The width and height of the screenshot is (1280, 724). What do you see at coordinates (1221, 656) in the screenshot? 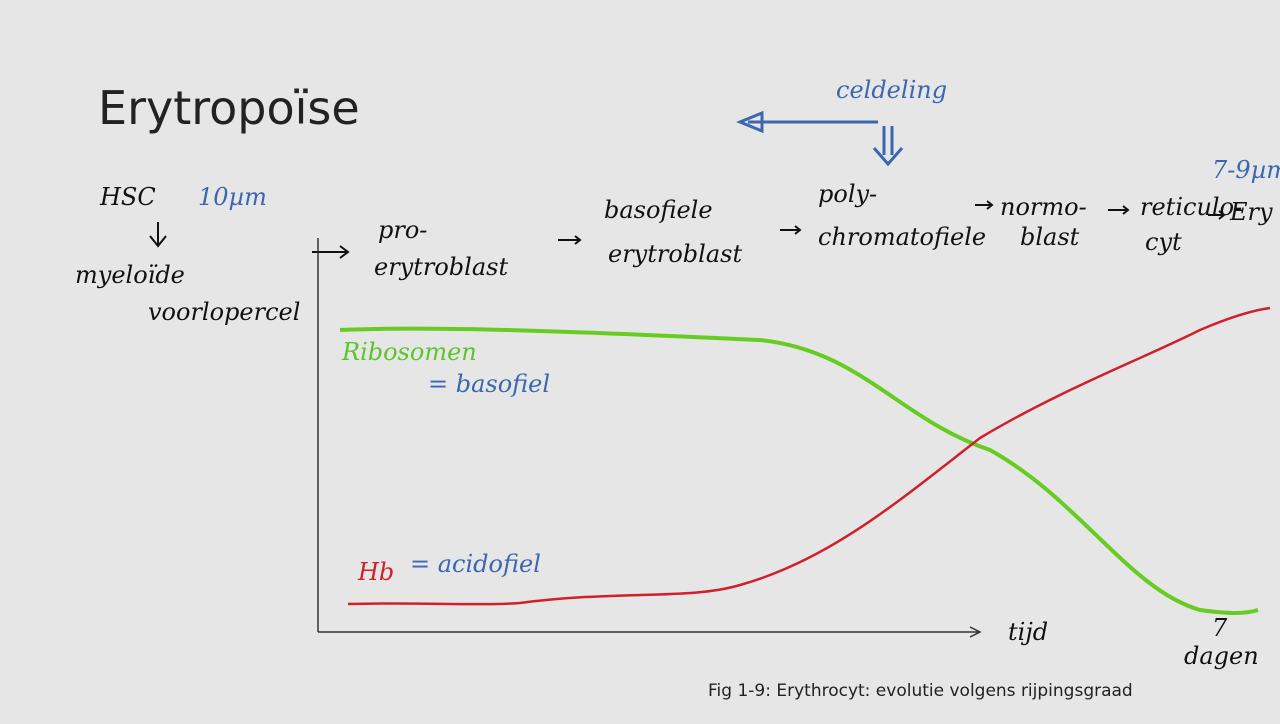
I see `axis-label: dagen` at bounding box center [1221, 656].